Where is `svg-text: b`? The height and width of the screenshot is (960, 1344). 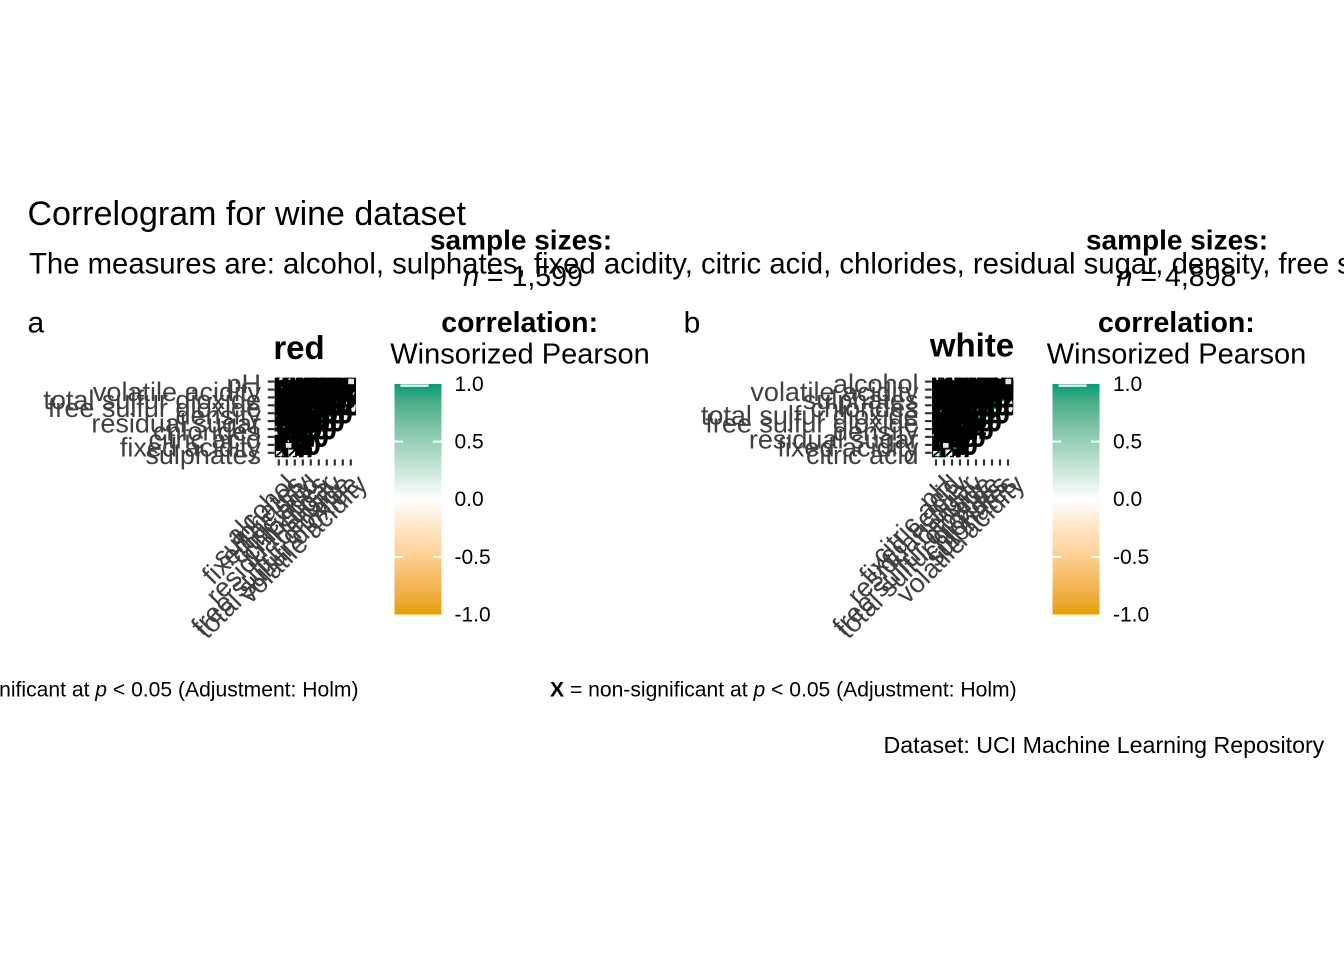
svg-text: b is located at coordinates (692, 323).